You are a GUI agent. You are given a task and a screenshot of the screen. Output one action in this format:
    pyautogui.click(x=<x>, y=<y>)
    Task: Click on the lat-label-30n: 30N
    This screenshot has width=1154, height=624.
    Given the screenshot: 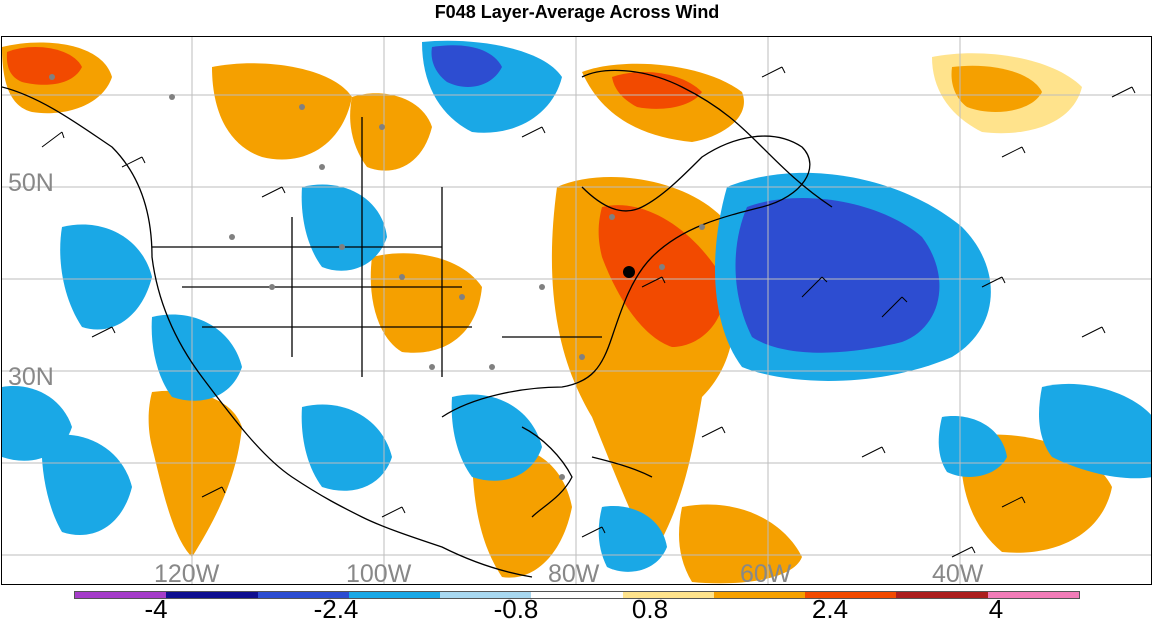 What is the action you would take?
    pyautogui.click(x=31, y=377)
    